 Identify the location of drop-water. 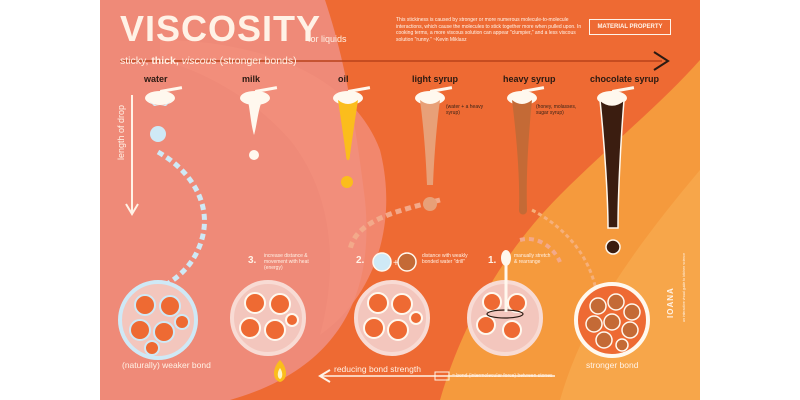
(158, 134).